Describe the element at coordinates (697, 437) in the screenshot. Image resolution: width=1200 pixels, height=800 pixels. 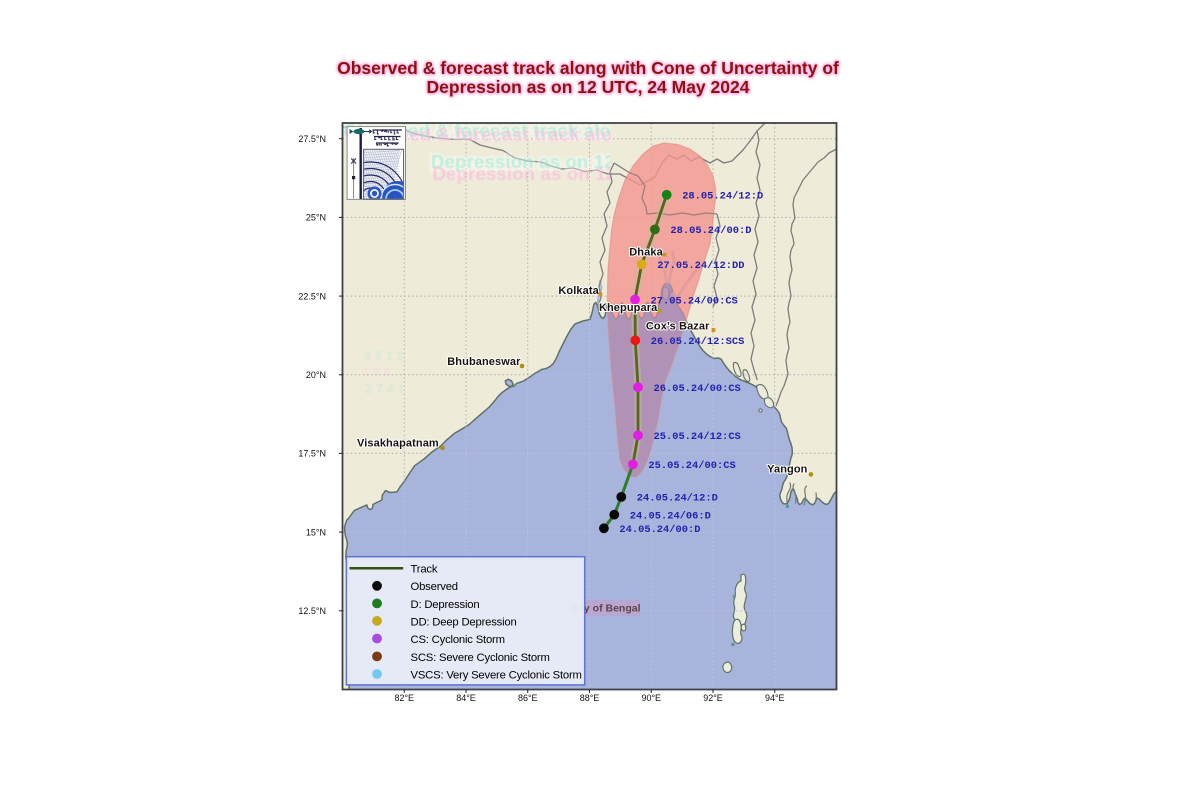
I see `svg-text: 25.05.24/12:CS` at that location.